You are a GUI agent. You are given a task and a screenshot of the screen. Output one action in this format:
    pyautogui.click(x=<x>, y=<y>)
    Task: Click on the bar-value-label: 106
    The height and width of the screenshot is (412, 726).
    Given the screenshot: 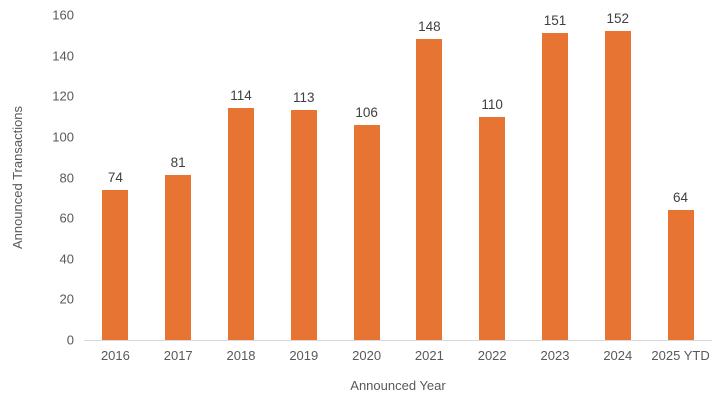 What is the action you would take?
    pyautogui.click(x=366, y=112)
    